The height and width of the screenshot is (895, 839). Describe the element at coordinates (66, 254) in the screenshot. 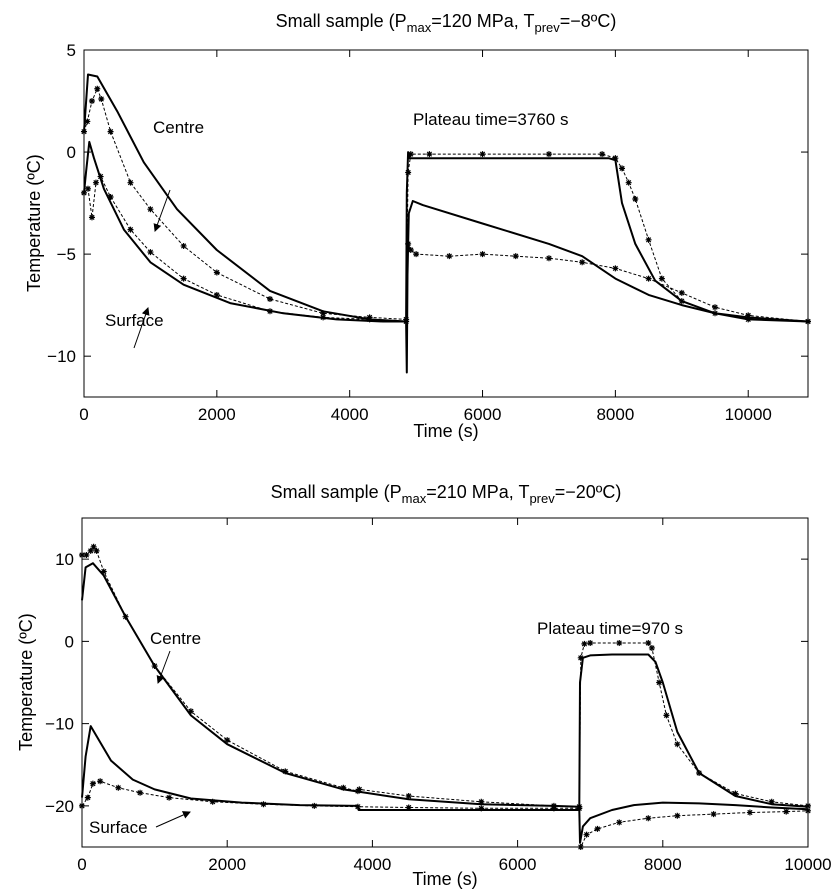

I see `chart-1-y-tick-label: −5` at that location.